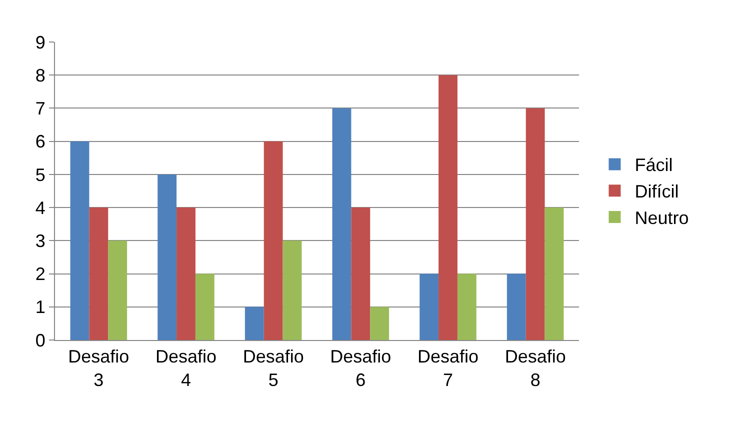 This screenshot has height=428, width=739. I want to click on y-tick-label: 8, so click(40, 75).